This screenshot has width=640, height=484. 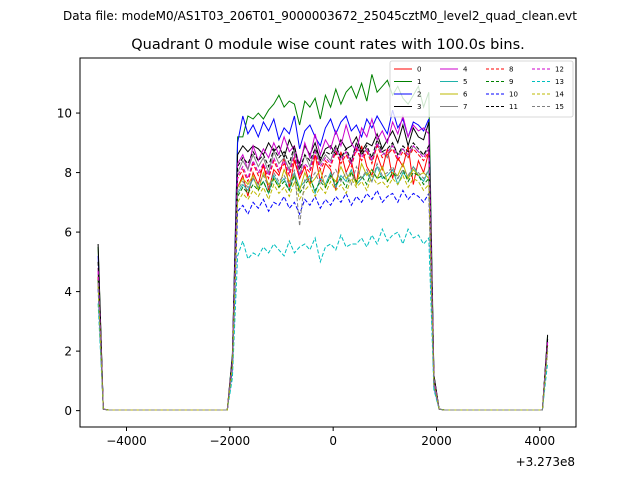 What do you see at coordinates (68, 411) in the screenshot?
I see `y-tick-label: 0` at bounding box center [68, 411].